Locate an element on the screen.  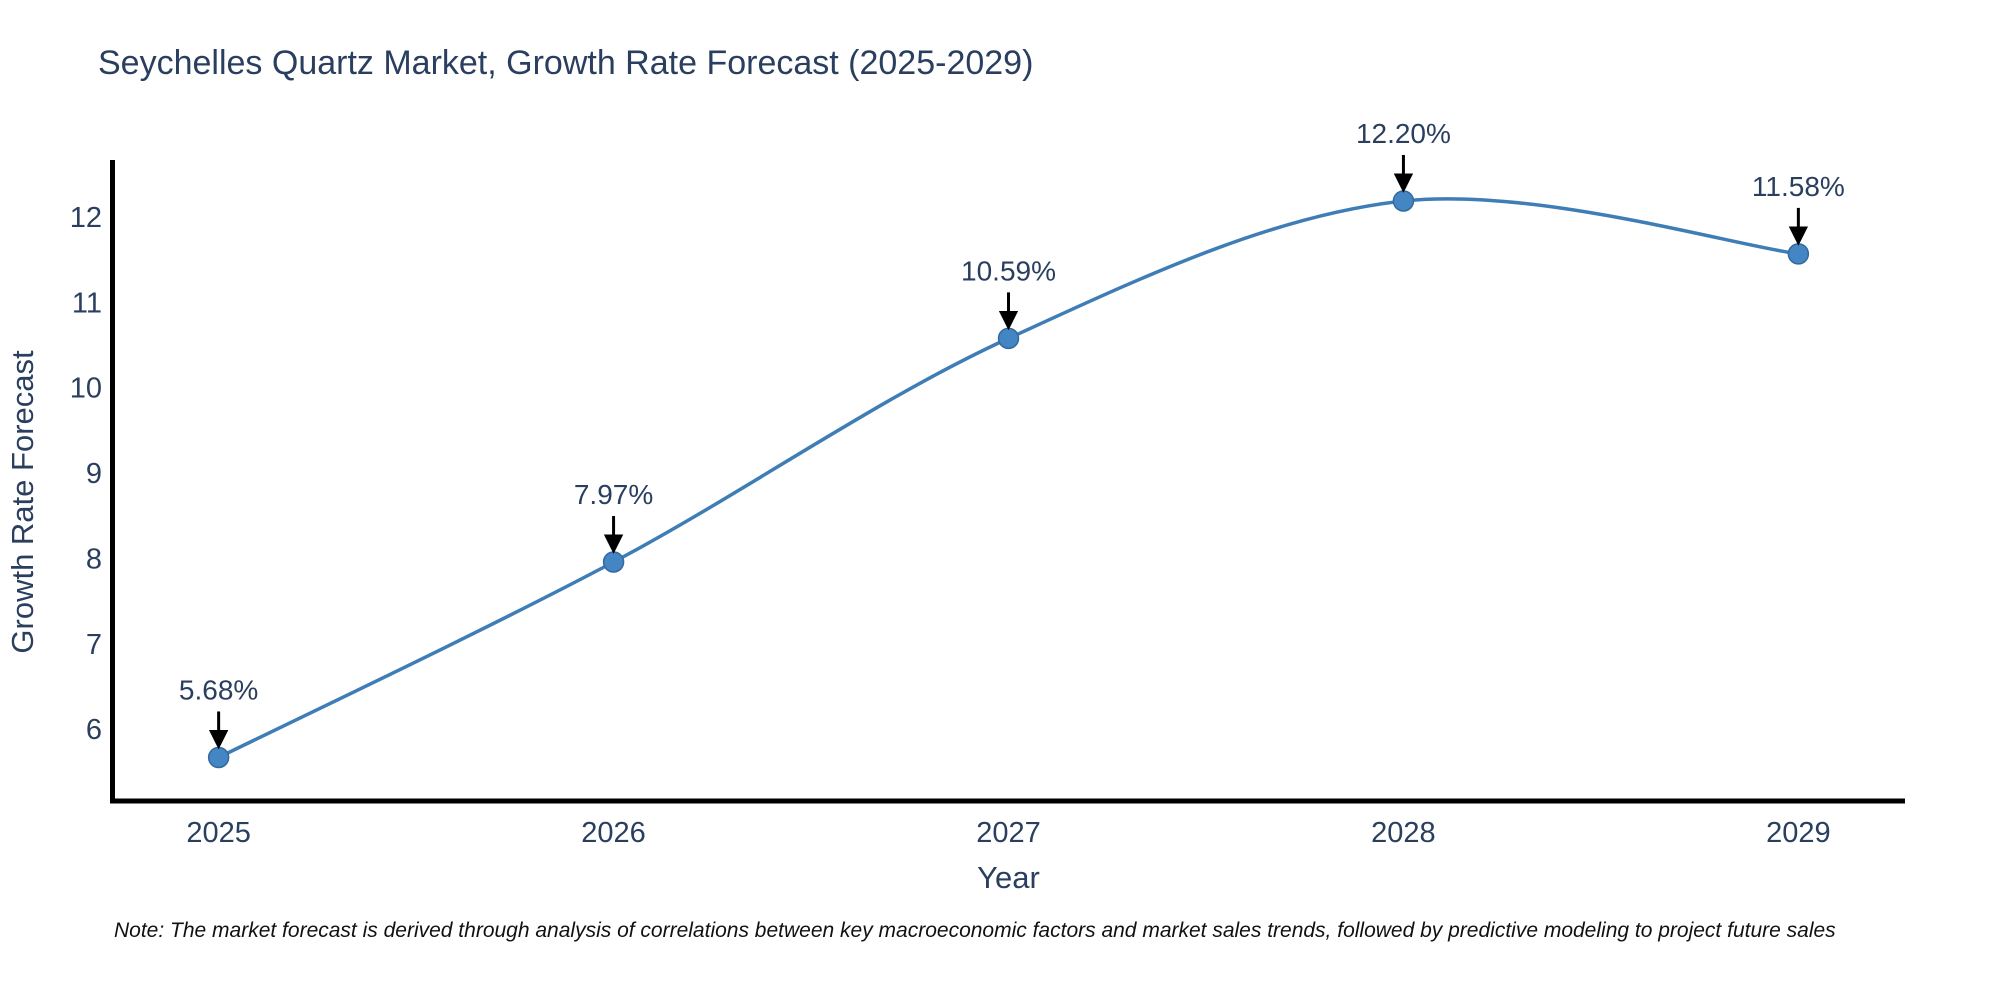
data-point-2025 is located at coordinates (218, 757).